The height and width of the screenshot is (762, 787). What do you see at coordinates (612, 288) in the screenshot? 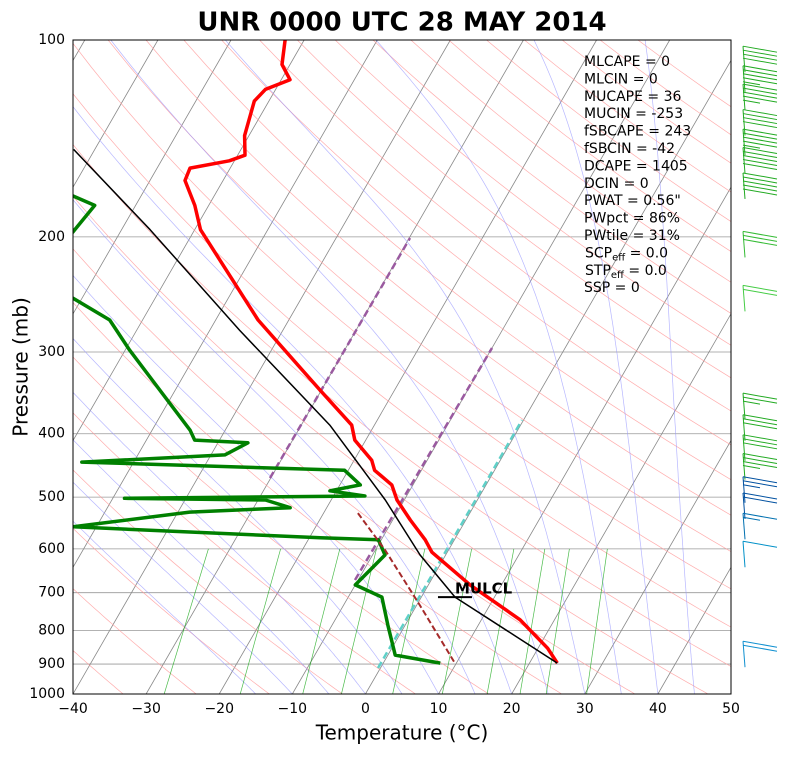
I see `index-text: SSP = 0` at bounding box center [612, 288].